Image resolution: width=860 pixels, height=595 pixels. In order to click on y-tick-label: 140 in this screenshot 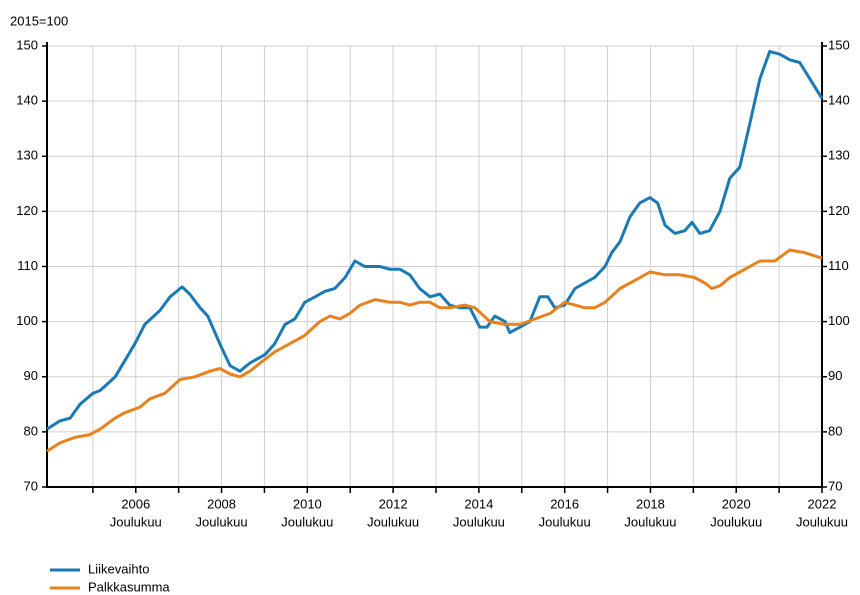, I will do `click(27, 100)`.